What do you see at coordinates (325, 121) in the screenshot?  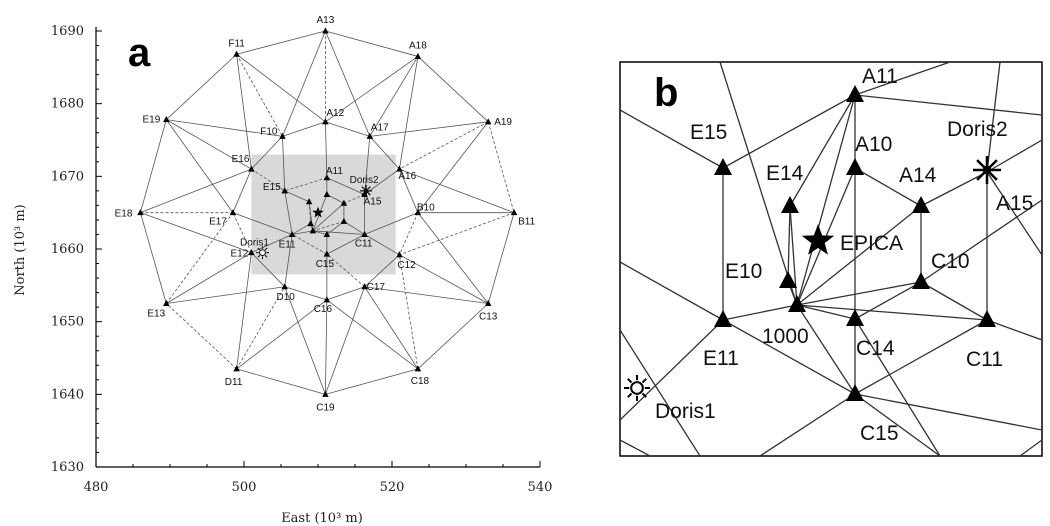 I see `station-triangle-a12` at bounding box center [325, 121].